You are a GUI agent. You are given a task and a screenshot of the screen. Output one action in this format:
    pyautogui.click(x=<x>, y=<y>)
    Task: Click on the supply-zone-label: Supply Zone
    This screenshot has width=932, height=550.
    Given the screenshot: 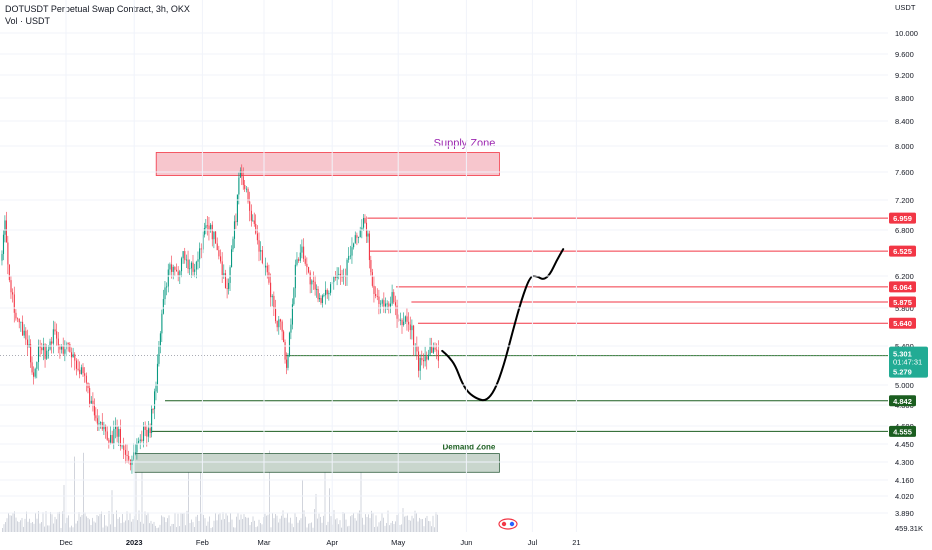 What is the action you would take?
    pyautogui.click(x=465, y=144)
    